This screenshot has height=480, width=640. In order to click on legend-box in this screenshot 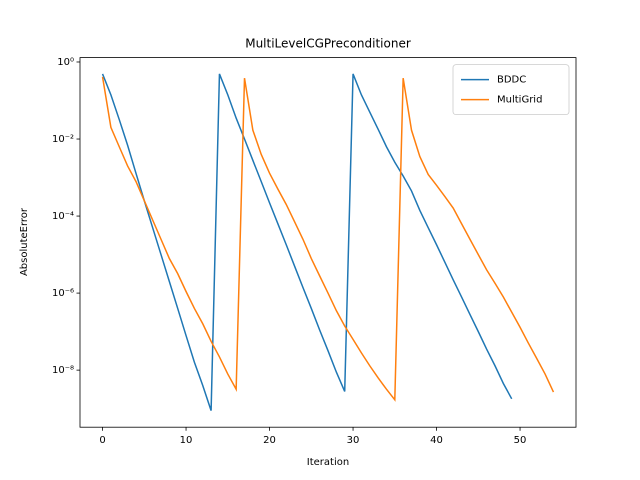, I will do `click(511, 89)`.